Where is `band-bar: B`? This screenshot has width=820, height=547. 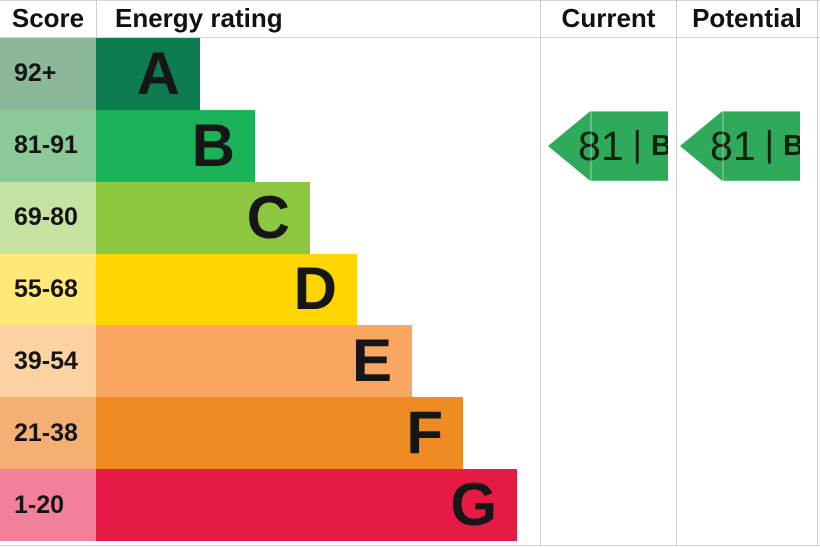 band-bar: B is located at coordinates (175, 145).